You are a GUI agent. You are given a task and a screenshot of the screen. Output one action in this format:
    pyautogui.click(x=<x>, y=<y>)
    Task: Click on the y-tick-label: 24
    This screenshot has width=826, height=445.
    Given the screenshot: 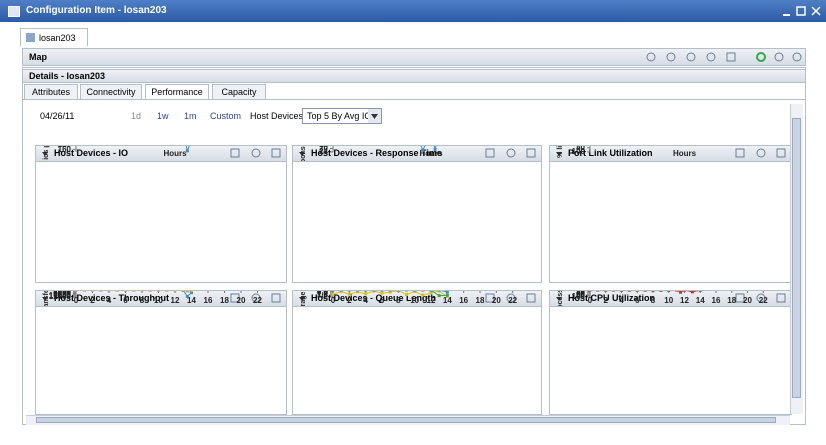 What is the action you would take?
    pyautogui.click(x=323, y=151)
    